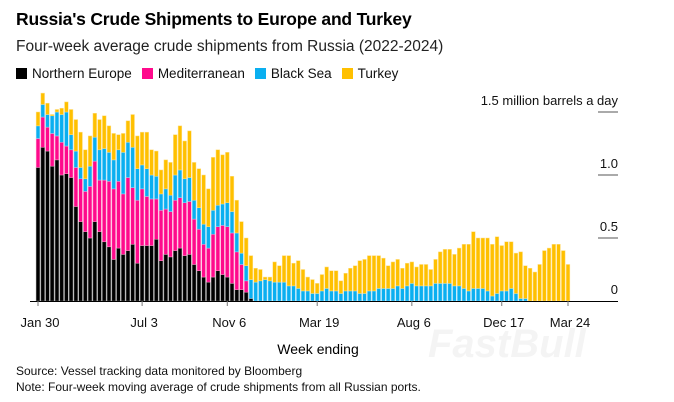 The width and height of the screenshot is (674, 402). What do you see at coordinates (378, 73) in the screenshot?
I see `legend-label: Turkey` at bounding box center [378, 73].